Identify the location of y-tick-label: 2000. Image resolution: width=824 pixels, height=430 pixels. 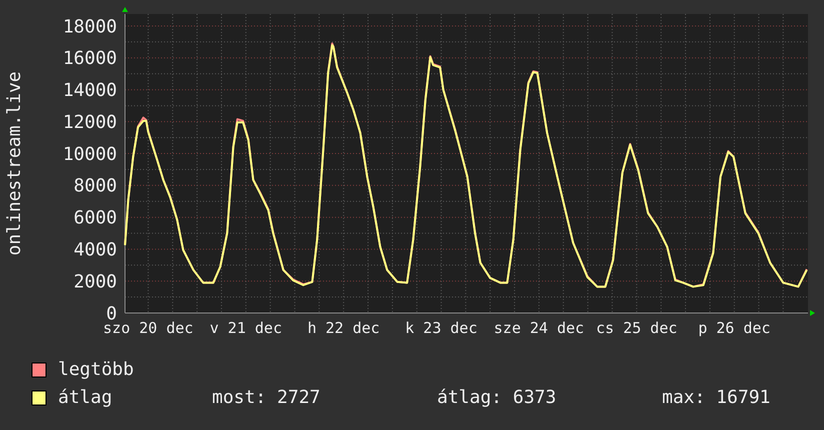
(95, 281).